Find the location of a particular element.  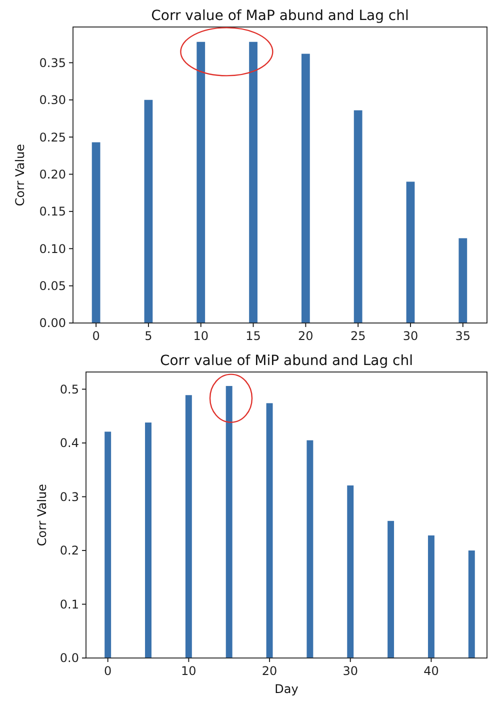

y-tick-label: 0.0 is located at coordinates (69, 658).